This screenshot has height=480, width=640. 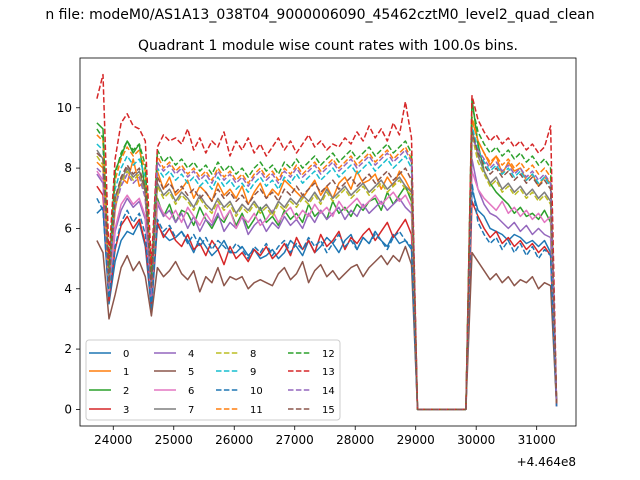 I want to click on legend-label-7: 7, so click(x=191, y=410).